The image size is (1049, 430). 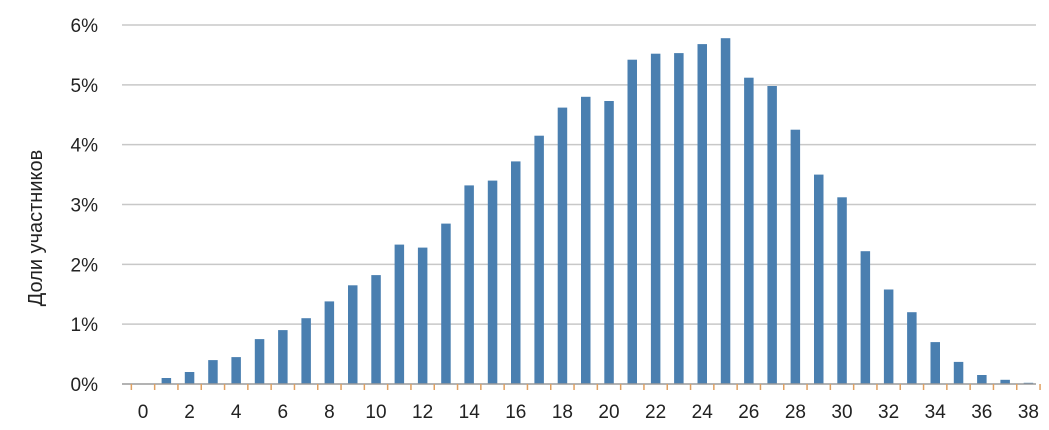 I want to click on x-tick-label: 34, so click(x=936, y=412).